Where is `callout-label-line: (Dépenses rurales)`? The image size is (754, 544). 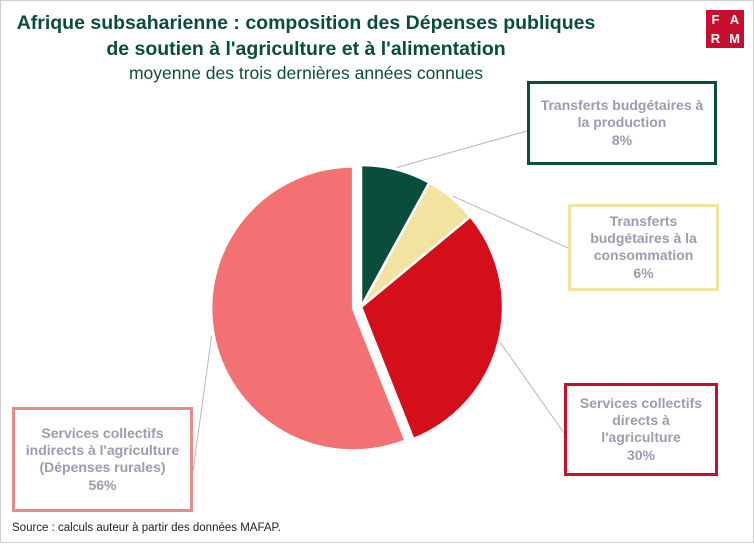 callout-label-line: (Dépenses rurales) is located at coordinates (102, 467).